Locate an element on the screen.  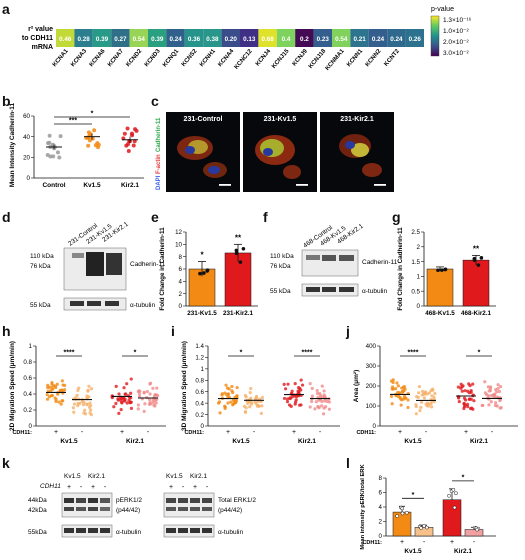
heatmap-gene-label: KCND2 is located at coordinates (134, 58).